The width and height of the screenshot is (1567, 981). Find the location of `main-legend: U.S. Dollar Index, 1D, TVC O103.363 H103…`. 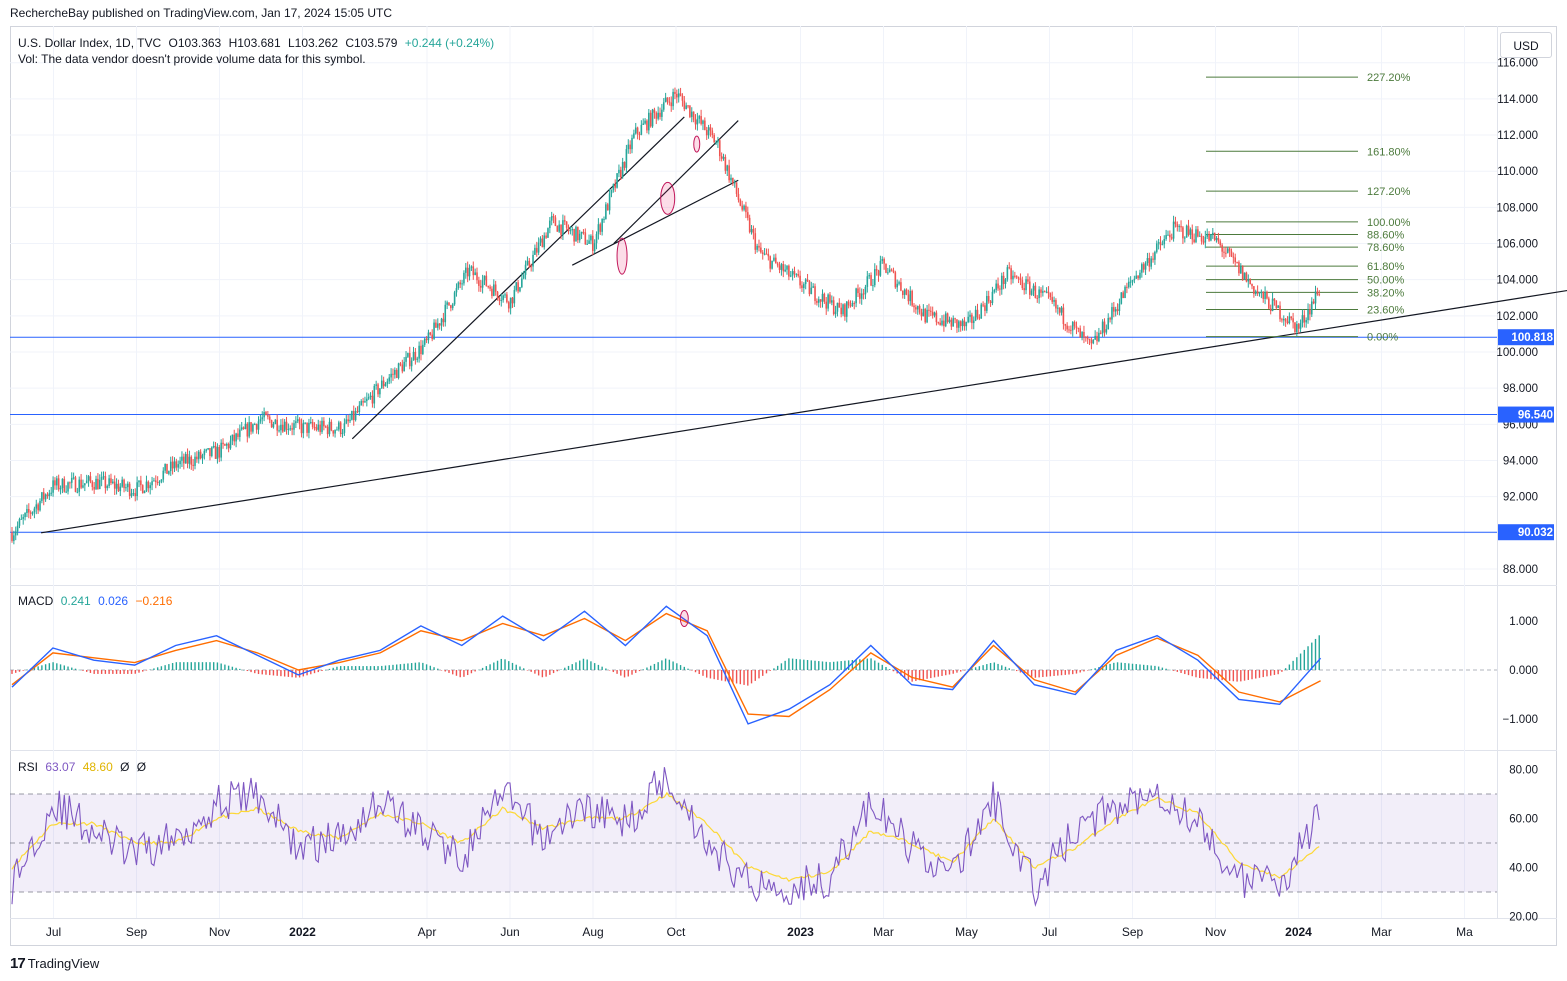

main-legend: U.S. Dollar Index, 1D, TVC O103.363 H103… is located at coordinates (258, 43).